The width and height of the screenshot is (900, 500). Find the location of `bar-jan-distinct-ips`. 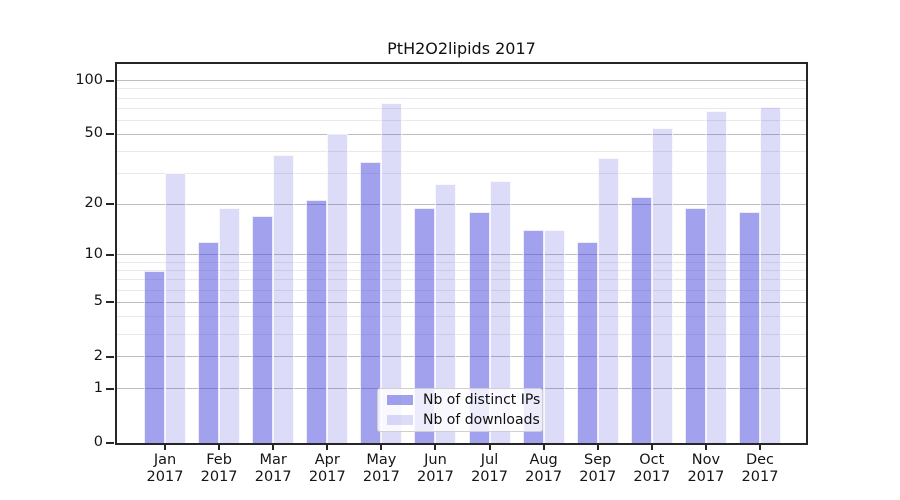

bar-jan-distinct-ips is located at coordinates (154, 356).